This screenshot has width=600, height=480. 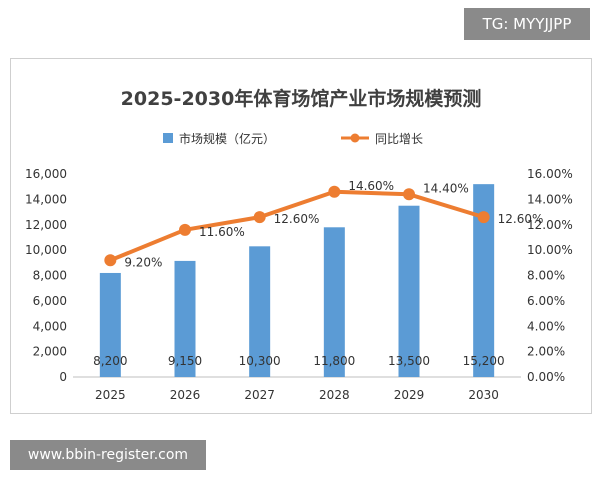 I want to click on watermark-tag-top: TG: MYYJJPP, so click(x=527, y=24).